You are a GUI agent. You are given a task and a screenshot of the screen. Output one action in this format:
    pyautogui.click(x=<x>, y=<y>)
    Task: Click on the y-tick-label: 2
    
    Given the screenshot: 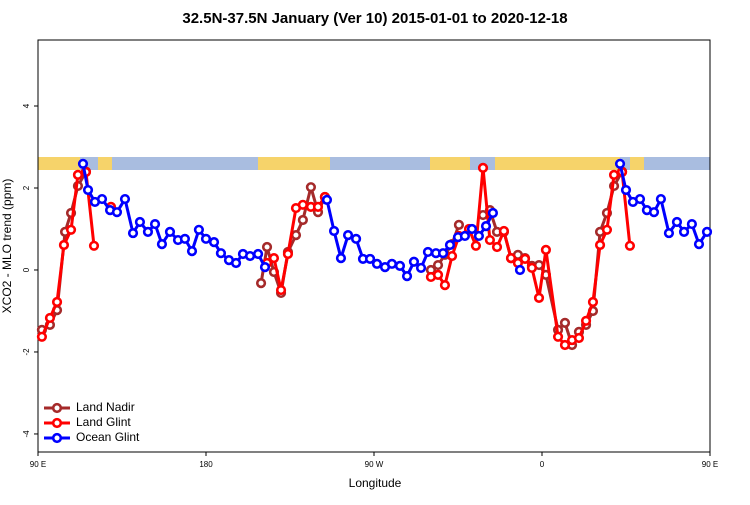 What is the action you would take?
    pyautogui.click(x=26, y=187)
    